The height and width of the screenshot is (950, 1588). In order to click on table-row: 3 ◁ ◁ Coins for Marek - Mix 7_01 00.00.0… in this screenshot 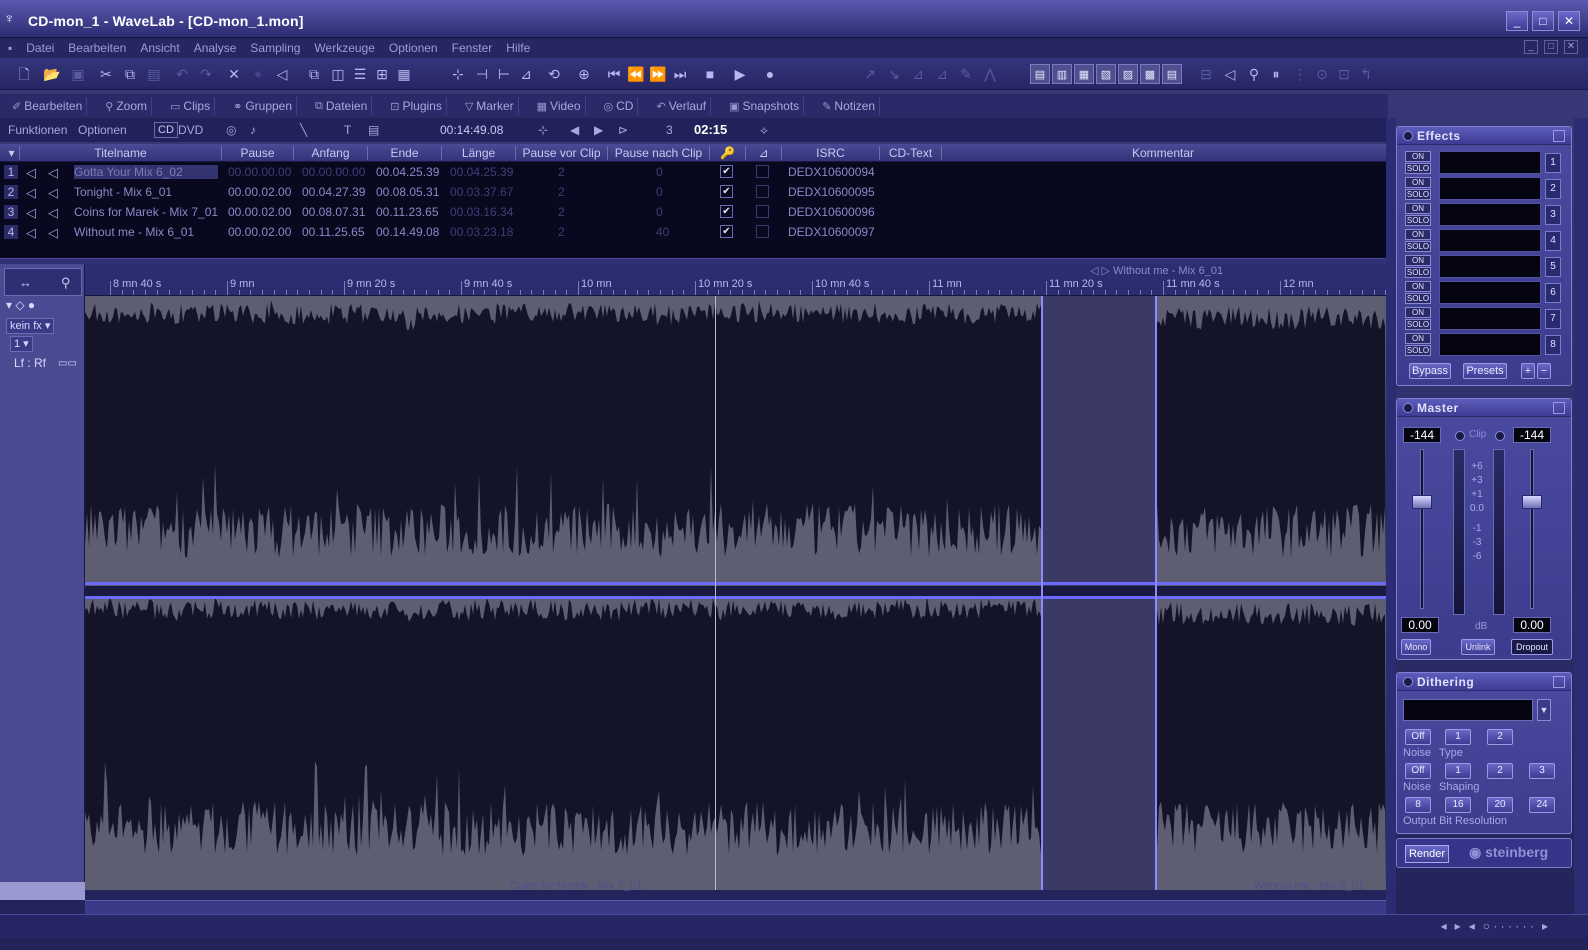, I will do `click(693, 212)`.